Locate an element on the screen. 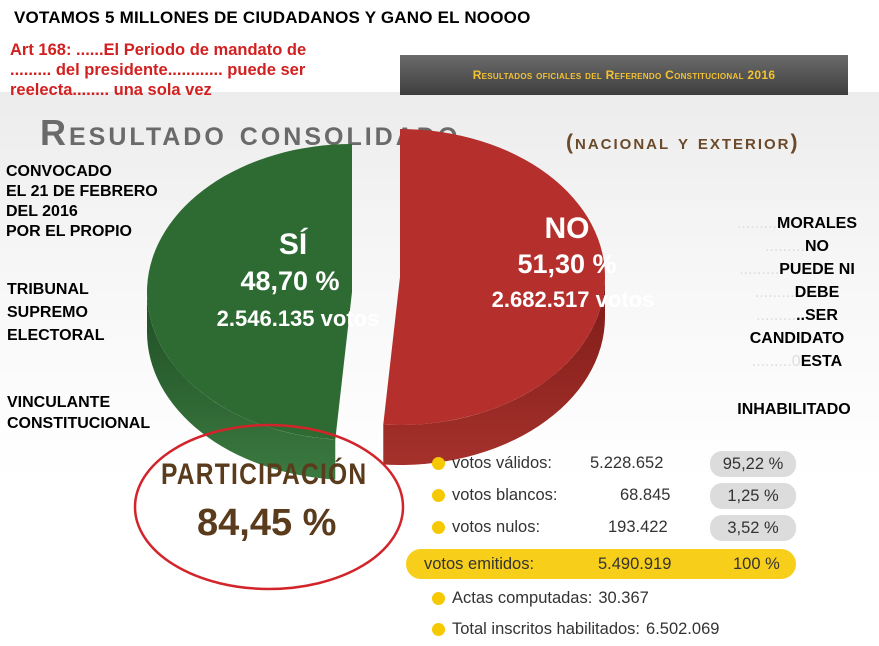  stat-row-actas: Actas computadas: 30.367 is located at coordinates (540, 598).